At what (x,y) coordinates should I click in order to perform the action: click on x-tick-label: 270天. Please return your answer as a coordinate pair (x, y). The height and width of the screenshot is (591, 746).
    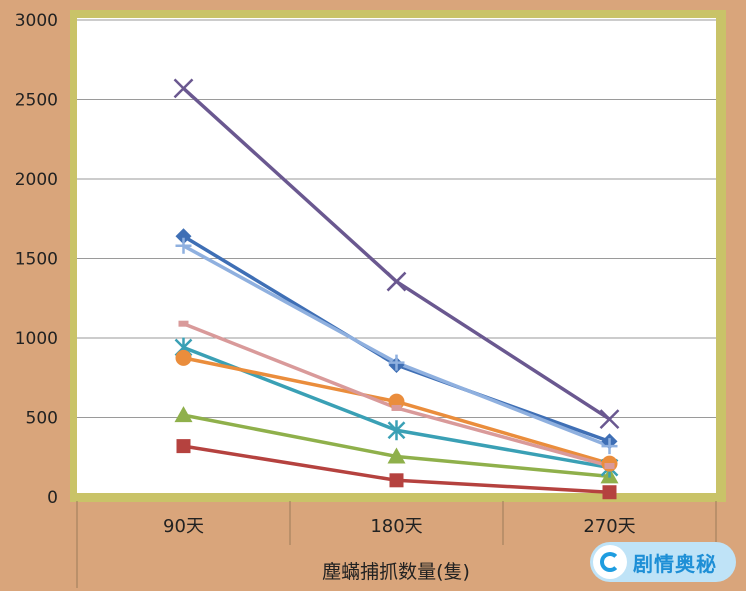
    Looking at the image, I should click on (609, 526).